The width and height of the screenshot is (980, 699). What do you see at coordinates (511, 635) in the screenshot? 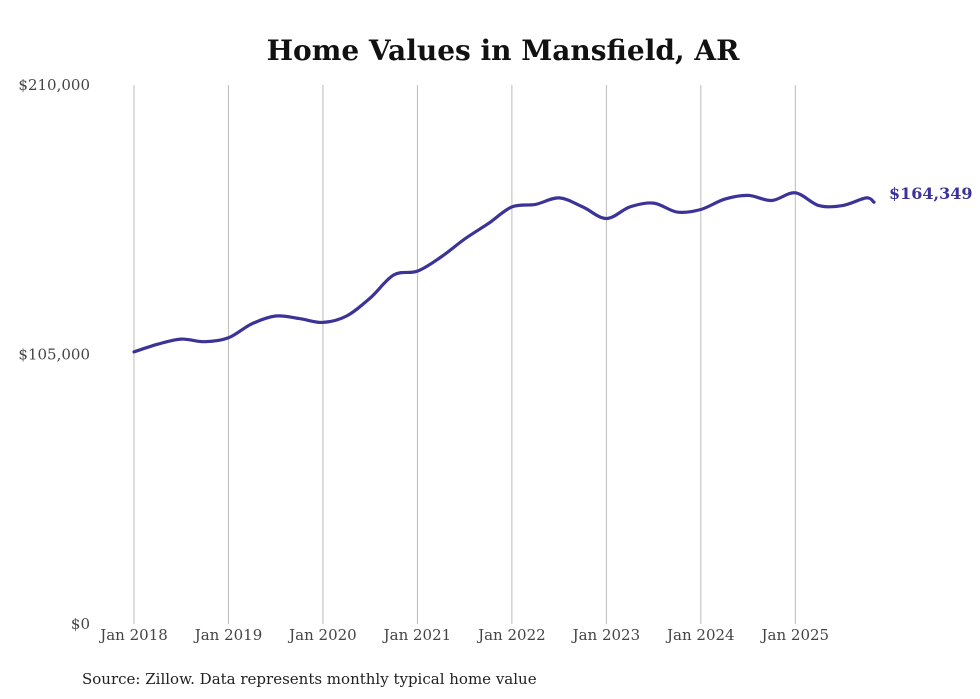
I see `x-tick-label-4: Jan 2022` at bounding box center [511, 635].